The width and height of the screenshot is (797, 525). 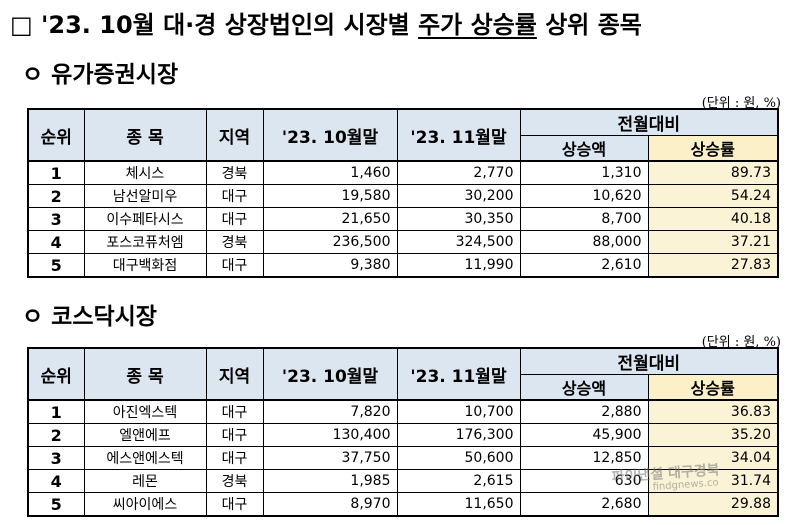 I want to click on oct-price-cell: 37,750, so click(x=330, y=458).